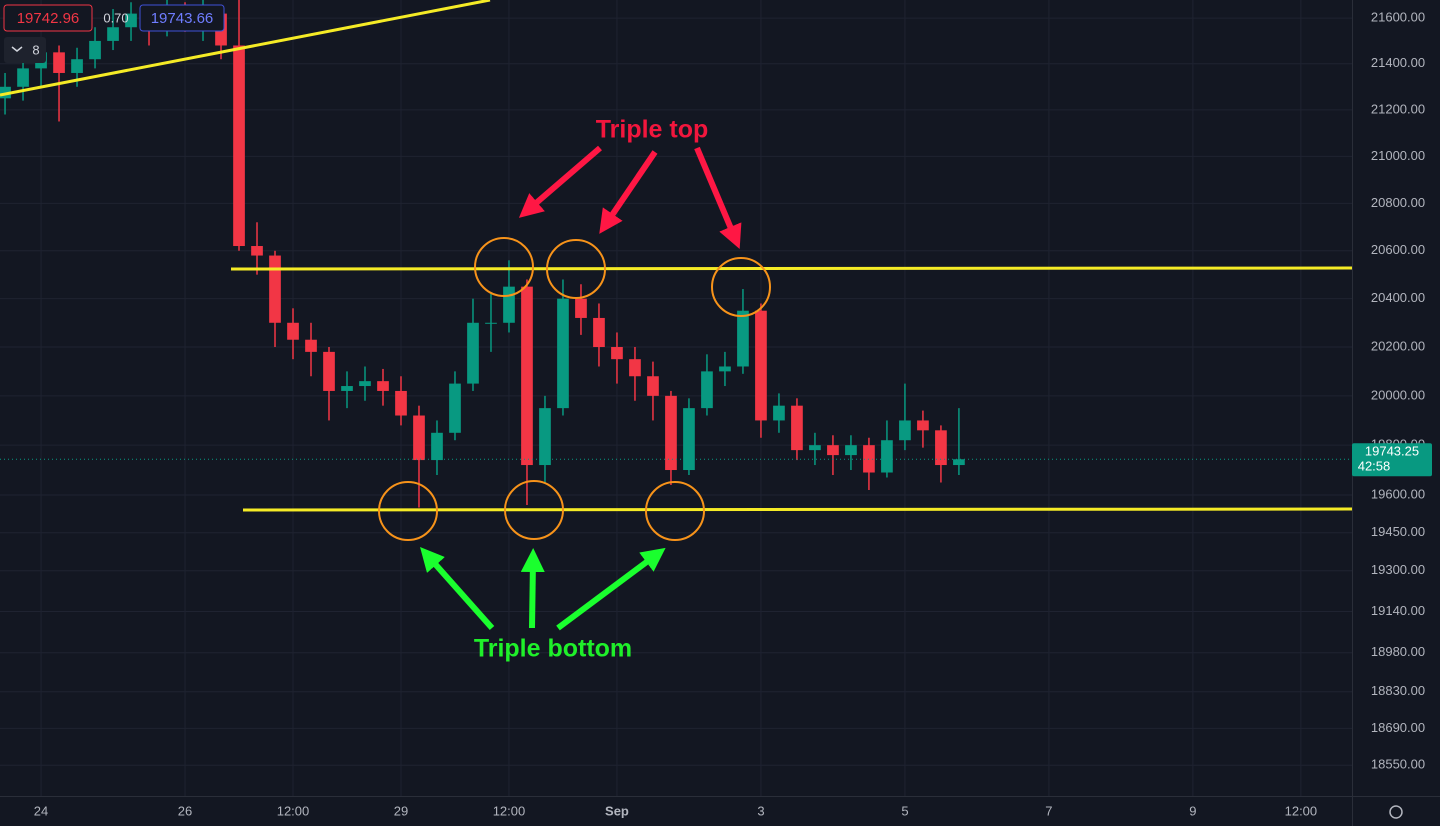 The height and width of the screenshot is (826, 1440). What do you see at coordinates (1398, 155) in the screenshot?
I see `y-tick-label: 21000.00` at bounding box center [1398, 155].